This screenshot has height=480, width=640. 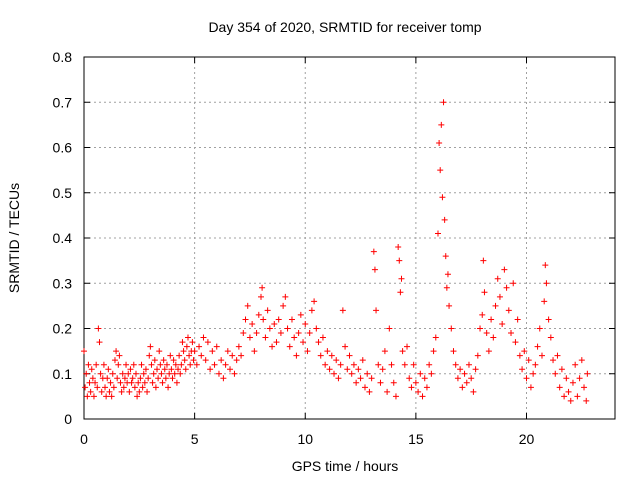 What do you see at coordinates (63, 57) in the screenshot?
I see `y-tick-label: 0.8` at bounding box center [63, 57].